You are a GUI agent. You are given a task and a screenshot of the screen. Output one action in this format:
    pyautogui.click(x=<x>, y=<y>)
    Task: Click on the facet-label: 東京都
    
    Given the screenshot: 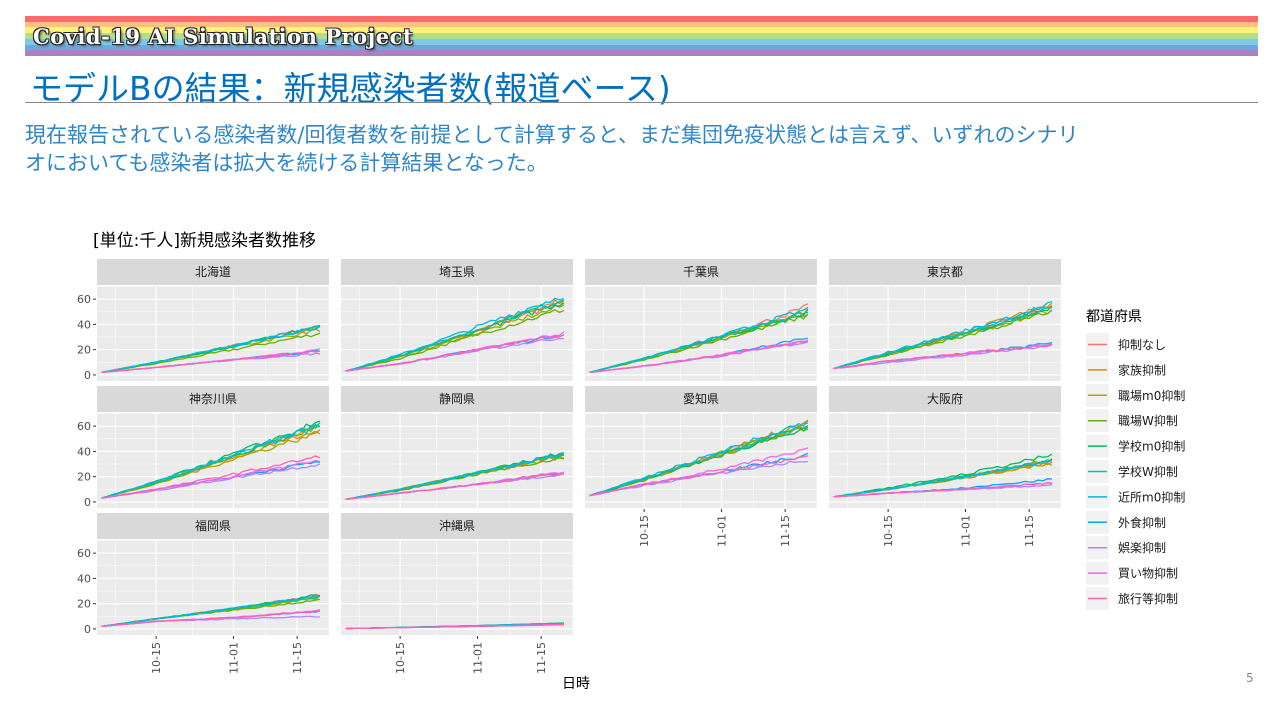 What is the action you would take?
    pyautogui.click(x=945, y=272)
    